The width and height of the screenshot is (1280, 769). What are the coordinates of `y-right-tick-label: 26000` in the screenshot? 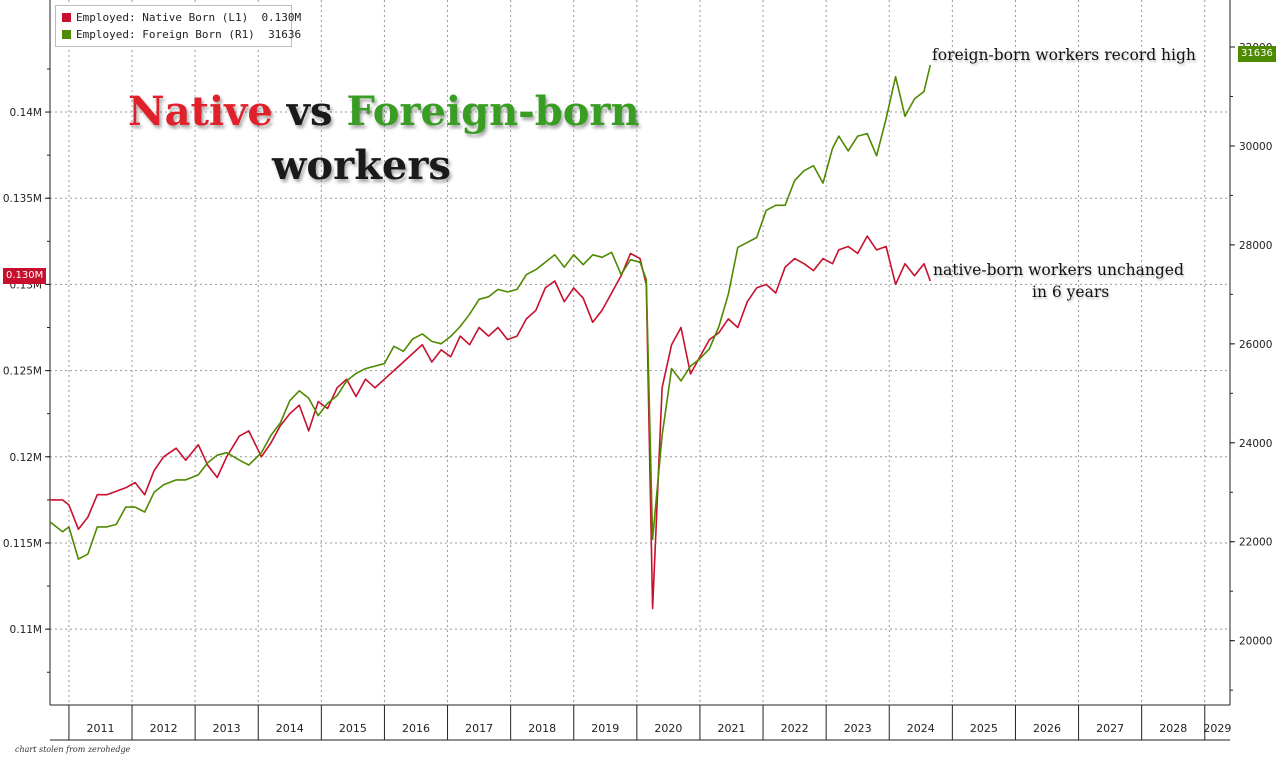 It's located at (1255, 345).